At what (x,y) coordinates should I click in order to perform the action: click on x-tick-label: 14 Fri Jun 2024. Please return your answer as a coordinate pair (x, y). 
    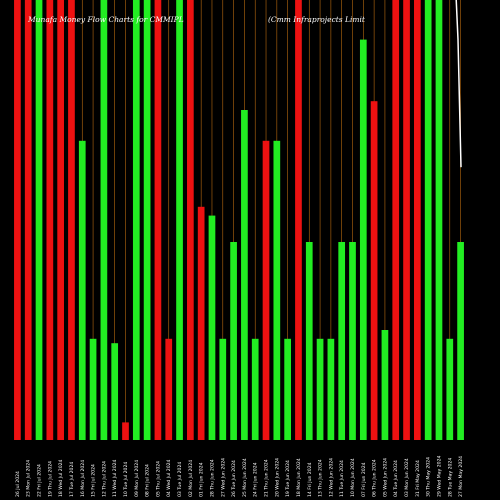
    Looking at the image, I should click on (310, 479).